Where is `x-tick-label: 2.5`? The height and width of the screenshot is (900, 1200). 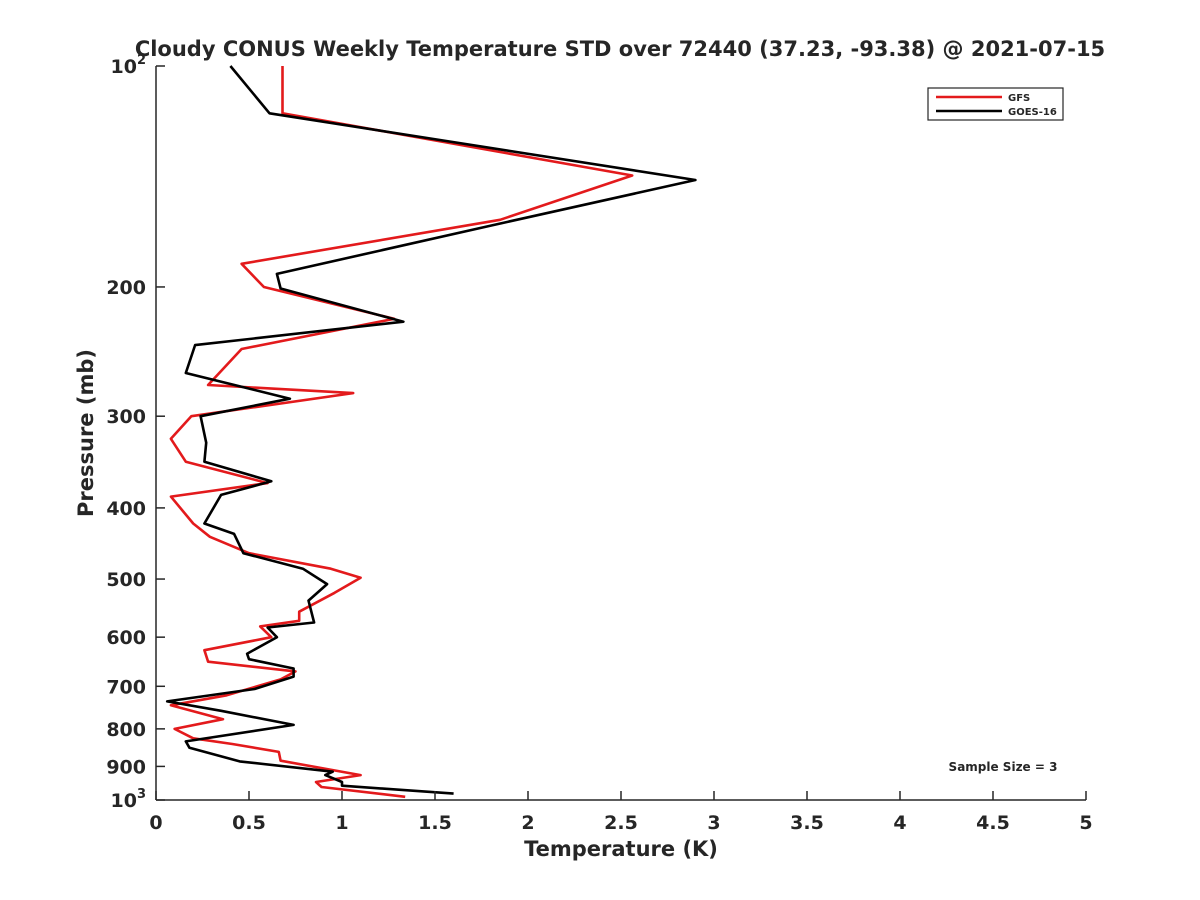
x-tick-label: 2.5 is located at coordinates (621, 823).